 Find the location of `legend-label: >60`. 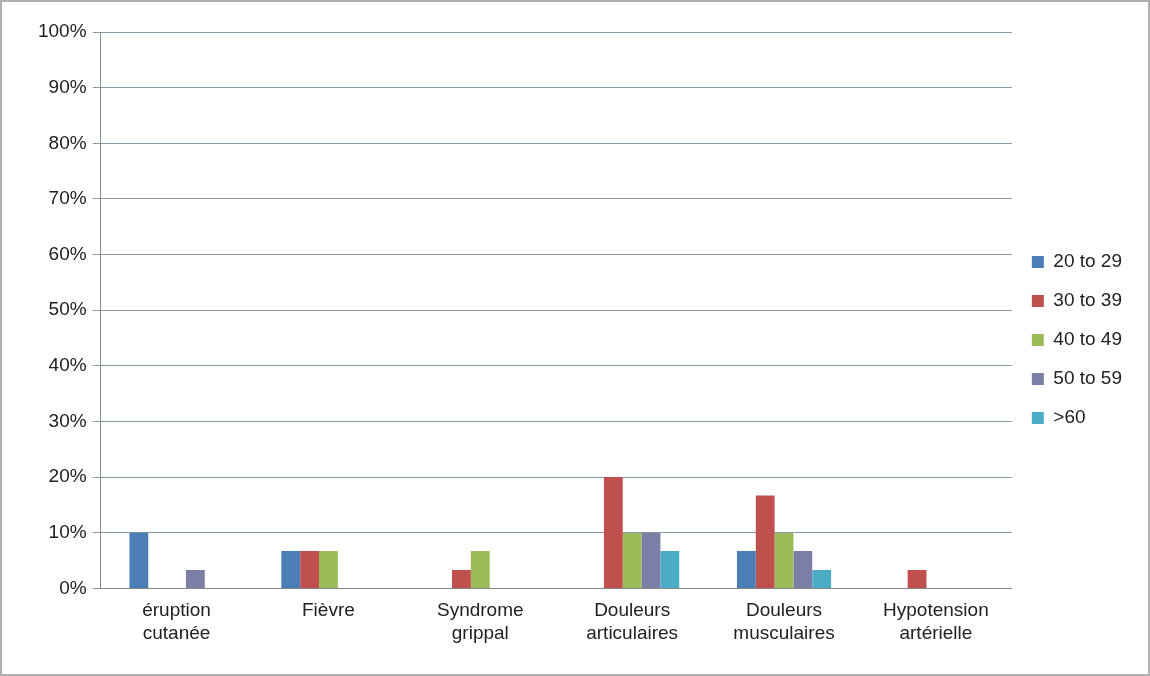

legend-label: >60 is located at coordinates (1069, 417).